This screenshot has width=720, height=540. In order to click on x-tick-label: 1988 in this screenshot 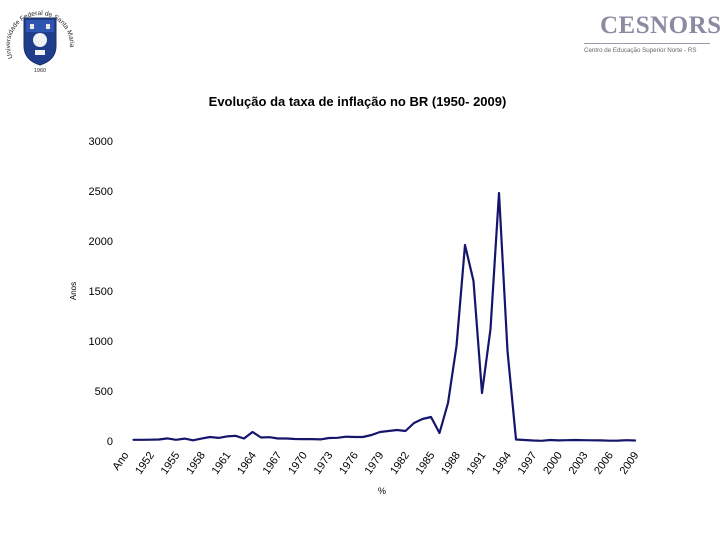, I will do `click(451, 463)`.